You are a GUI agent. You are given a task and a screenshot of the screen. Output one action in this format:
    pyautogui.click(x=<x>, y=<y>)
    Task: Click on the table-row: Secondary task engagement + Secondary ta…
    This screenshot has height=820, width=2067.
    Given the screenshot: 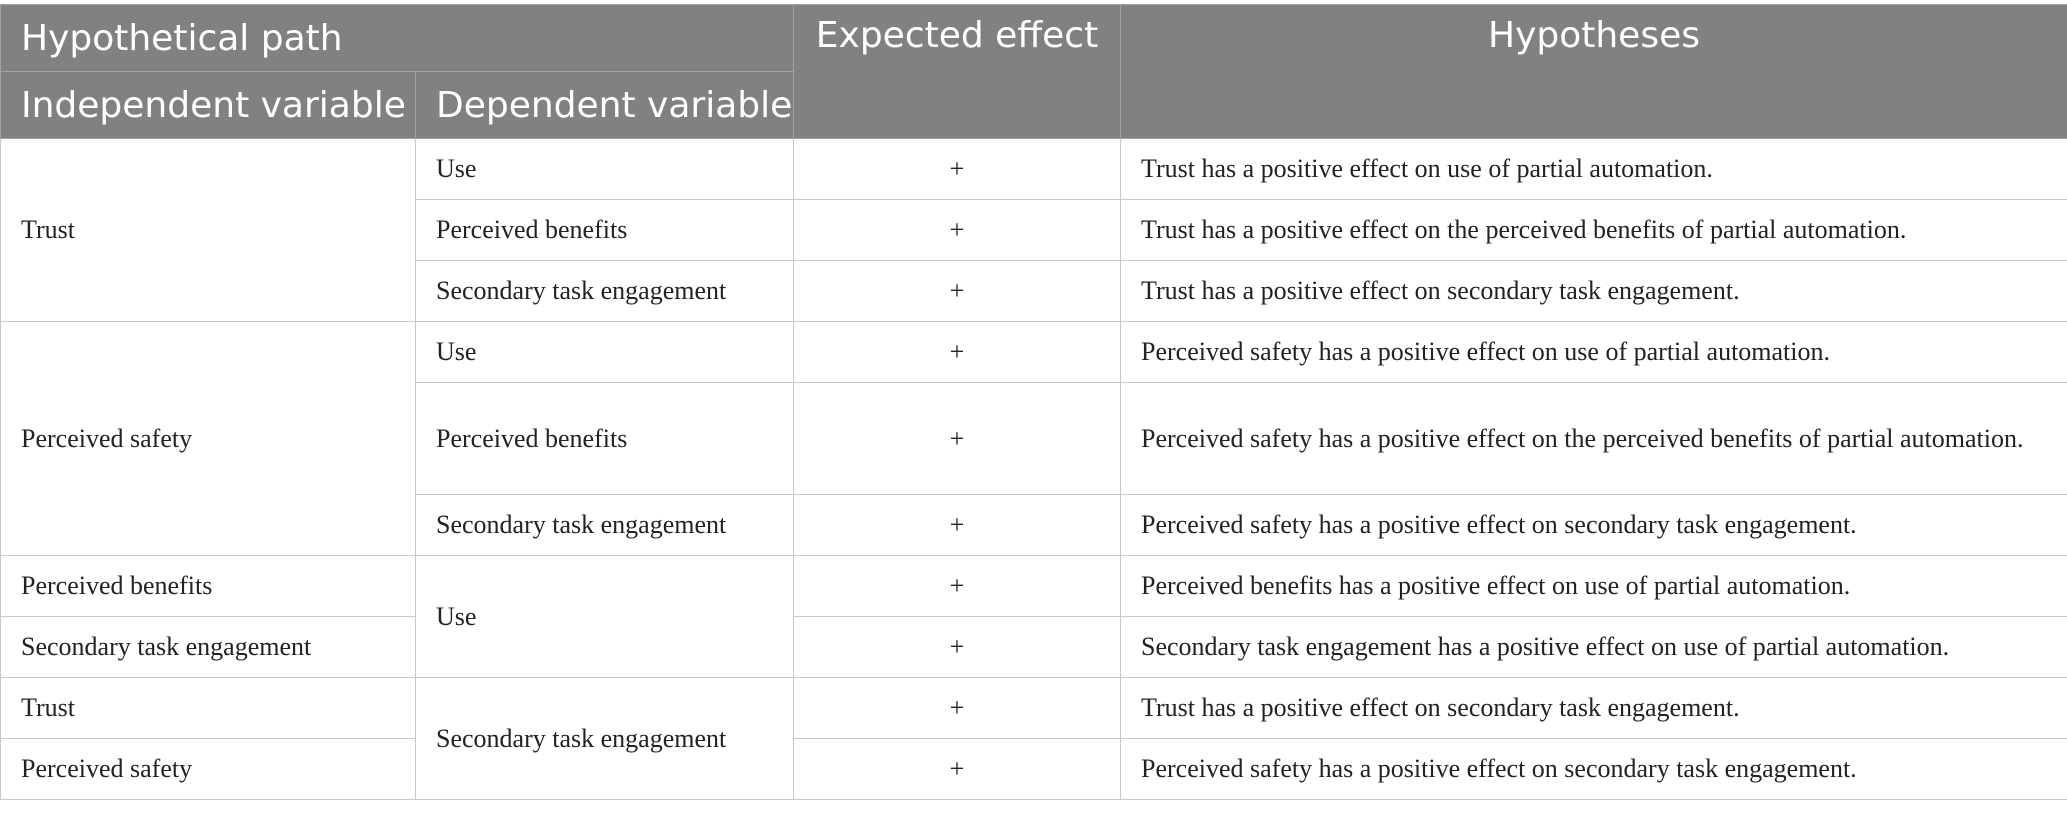 What is the action you would take?
    pyautogui.click(x=1033, y=647)
    